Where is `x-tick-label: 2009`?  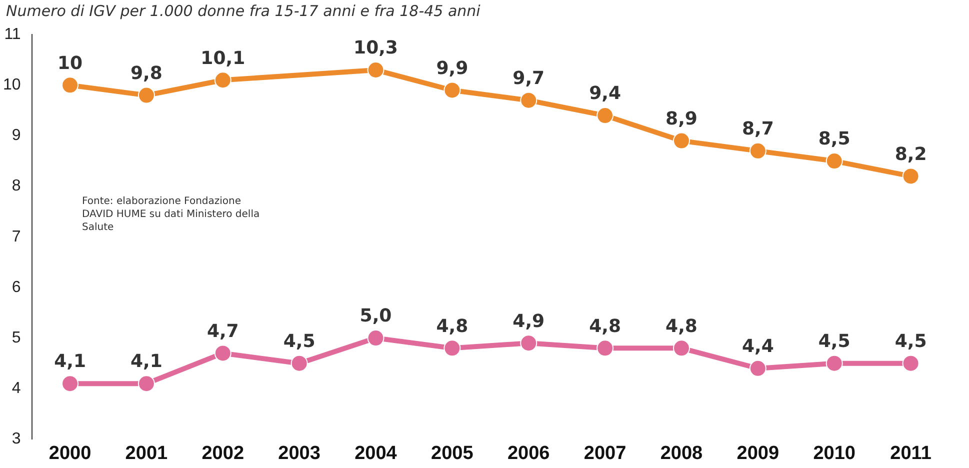 x-tick-label: 2009 is located at coordinates (758, 453).